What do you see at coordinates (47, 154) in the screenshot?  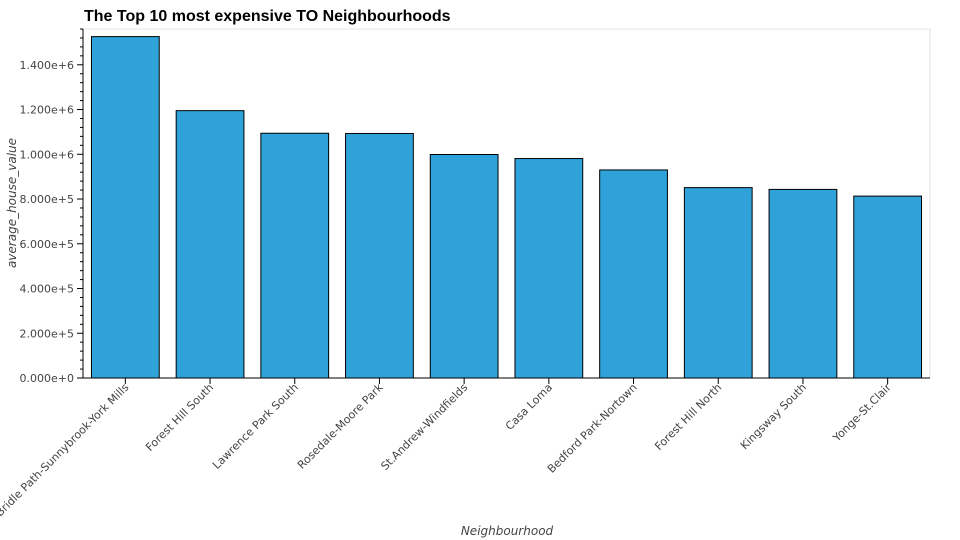 I see `y-tick-label: 1.000e+6` at bounding box center [47, 154].